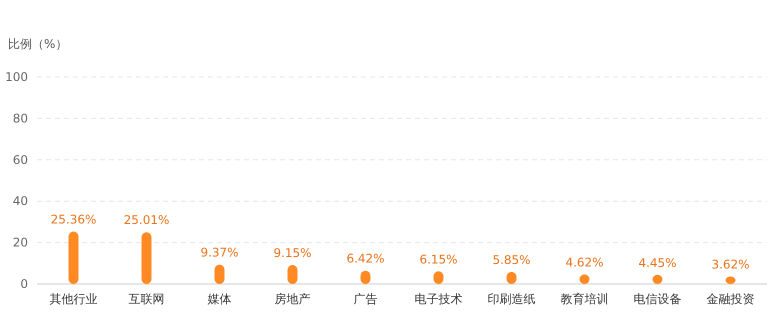  What do you see at coordinates (512, 299) in the screenshot?
I see `x-tick-label: 印刷造纸` at bounding box center [512, 299].